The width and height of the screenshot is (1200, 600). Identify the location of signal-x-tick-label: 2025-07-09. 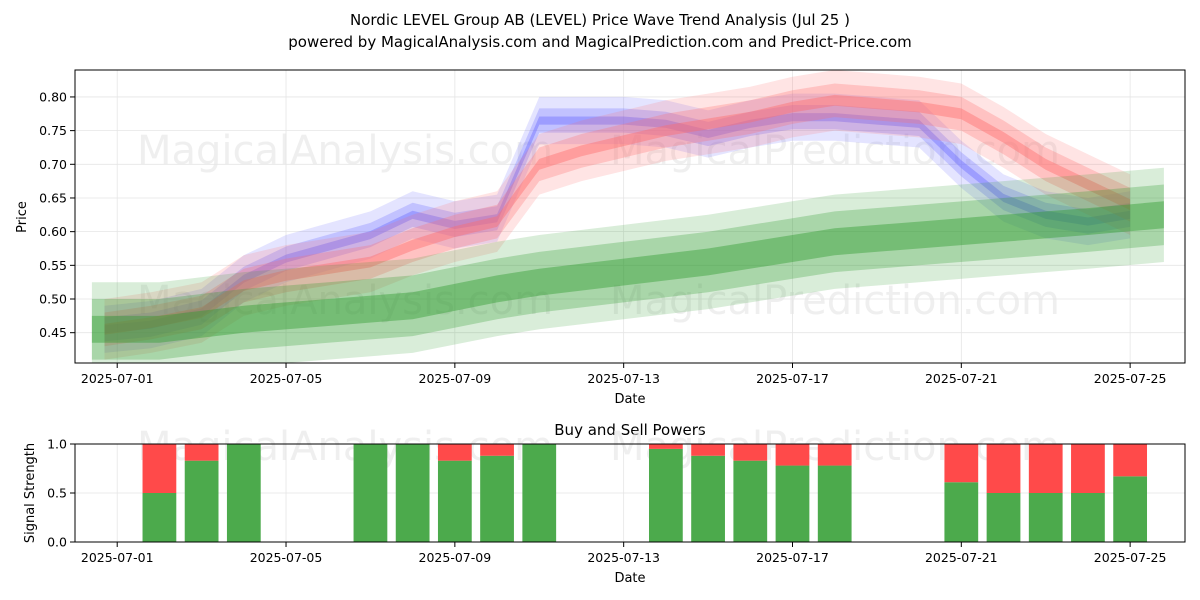
(455, 557).